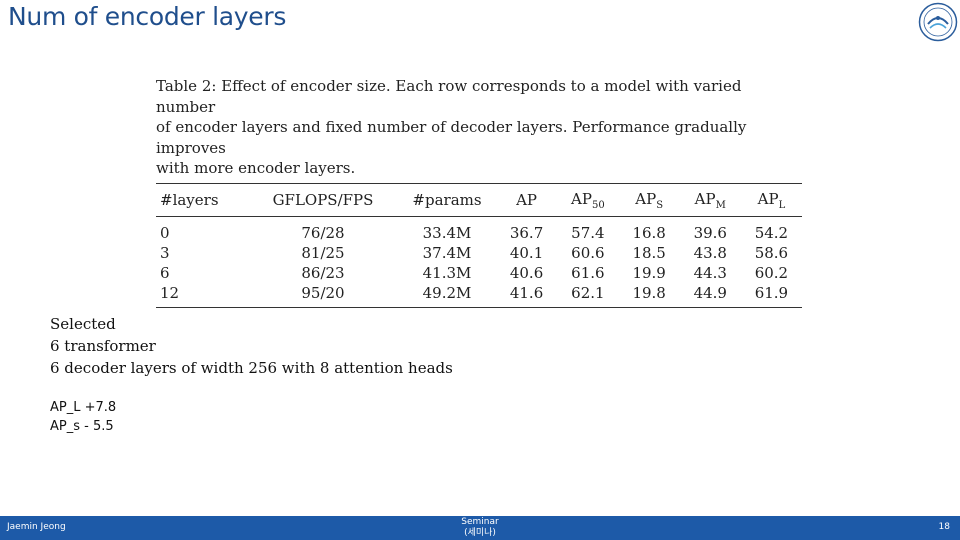  I want to click on table-cell: 16.8, so click(649, 232).